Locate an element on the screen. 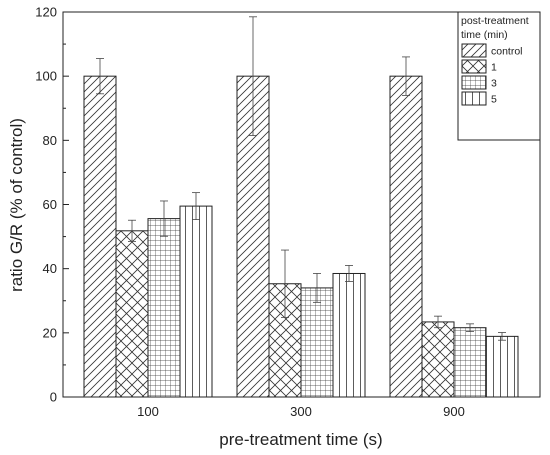 This screenshot has width=550, height=455. y-tick-label-80: 80 is located at coordinates (50, 140).